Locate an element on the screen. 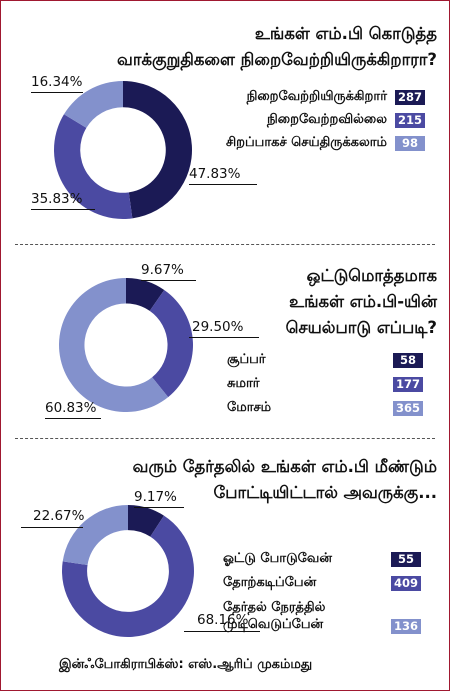 The height and width of the screenshot is (691, 450). chart2-pct-label-2: 60.83% is located at coordinates (71, 408).